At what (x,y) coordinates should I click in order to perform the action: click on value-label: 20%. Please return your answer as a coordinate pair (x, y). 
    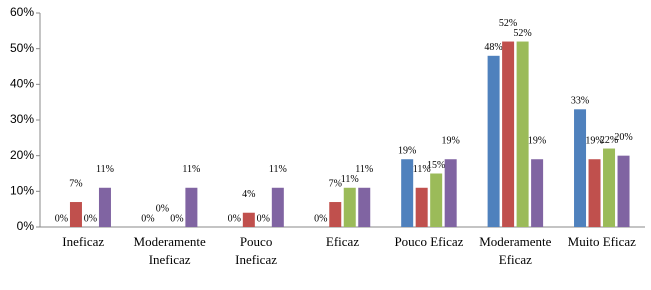
    Looking at the image, I should click on (623, 137).